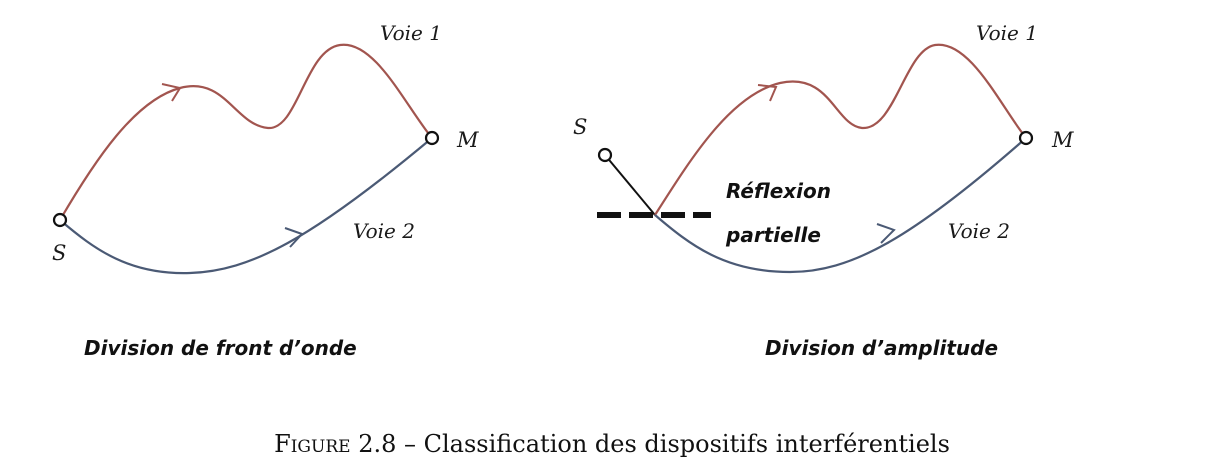 The width and height of the screenshot is (1224, 472). Describe the element at coordinates (60, 220) in the screenshot. I see `left-source-point` at that location.